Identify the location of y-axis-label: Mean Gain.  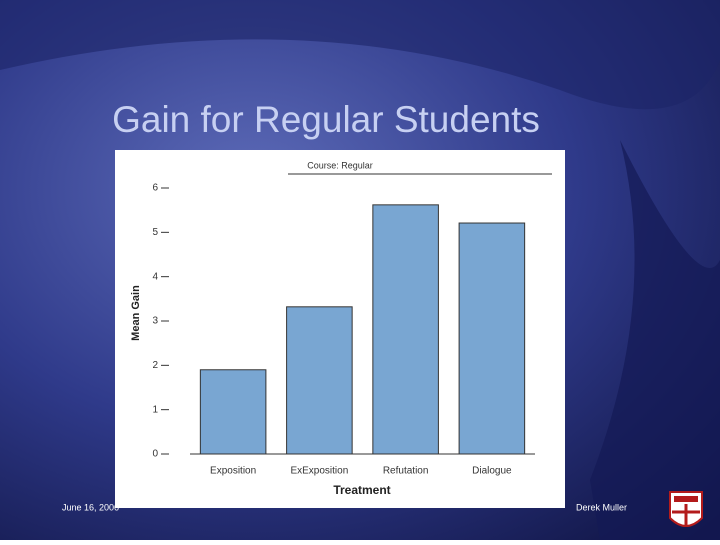
(136, 313).